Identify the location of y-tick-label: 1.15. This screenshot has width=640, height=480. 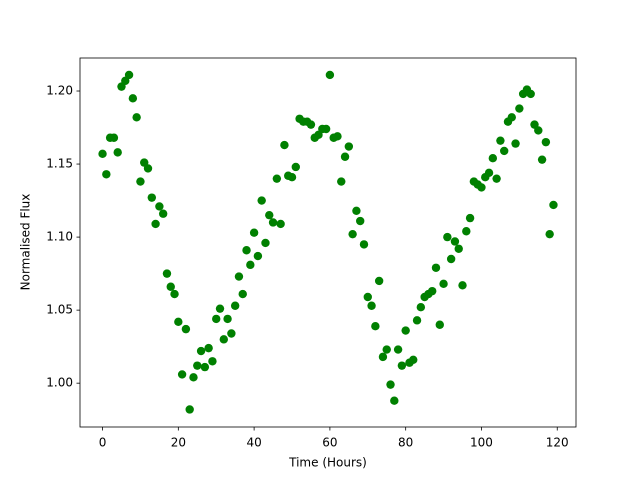
(59, 164).